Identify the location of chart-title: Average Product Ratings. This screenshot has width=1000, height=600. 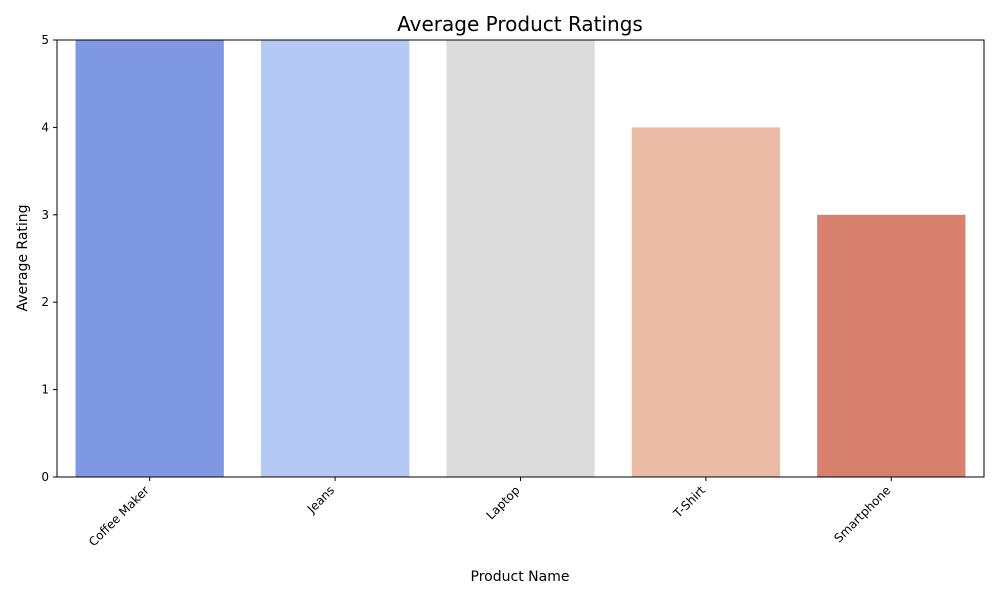
(520, 24).